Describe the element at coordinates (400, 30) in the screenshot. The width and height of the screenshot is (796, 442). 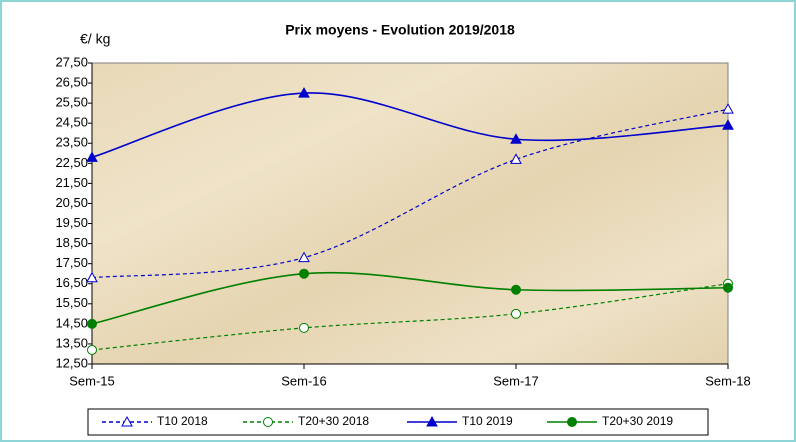
I see `chart-title: Prix moyens - Evolution 2019/2018` at that location.